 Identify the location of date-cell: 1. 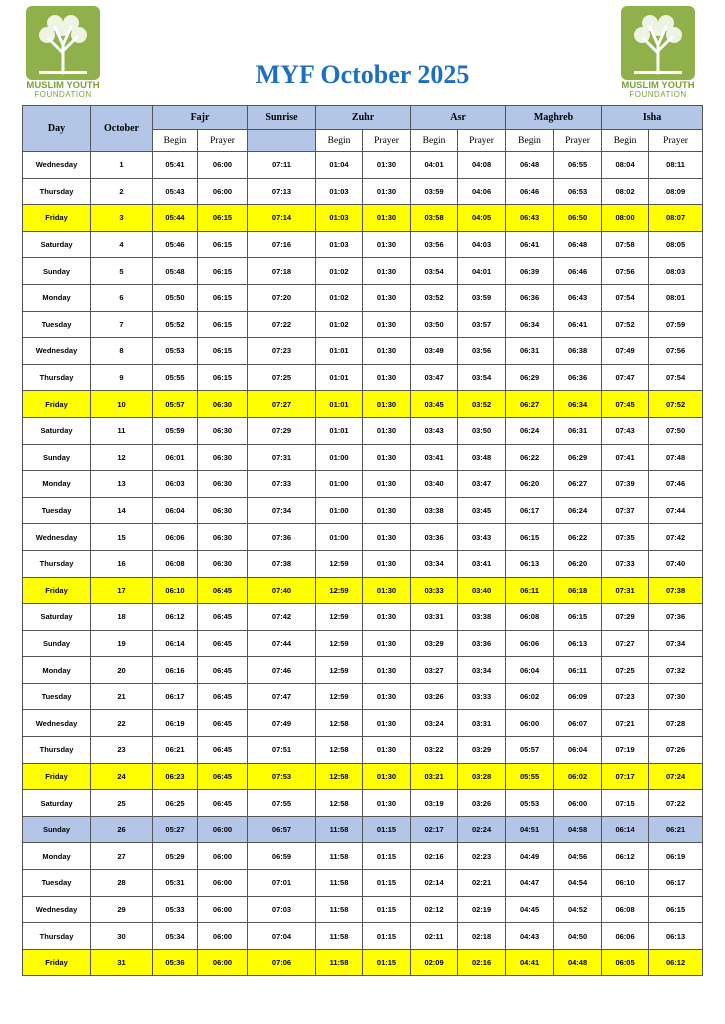
(121, 165).